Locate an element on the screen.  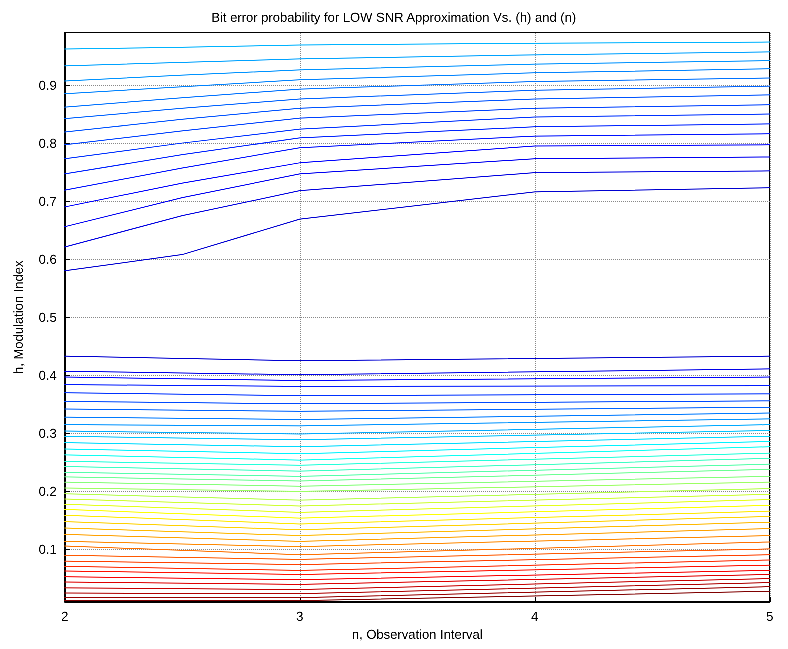
y-tick-label: 0.3 is located at coordinates (47, 434).